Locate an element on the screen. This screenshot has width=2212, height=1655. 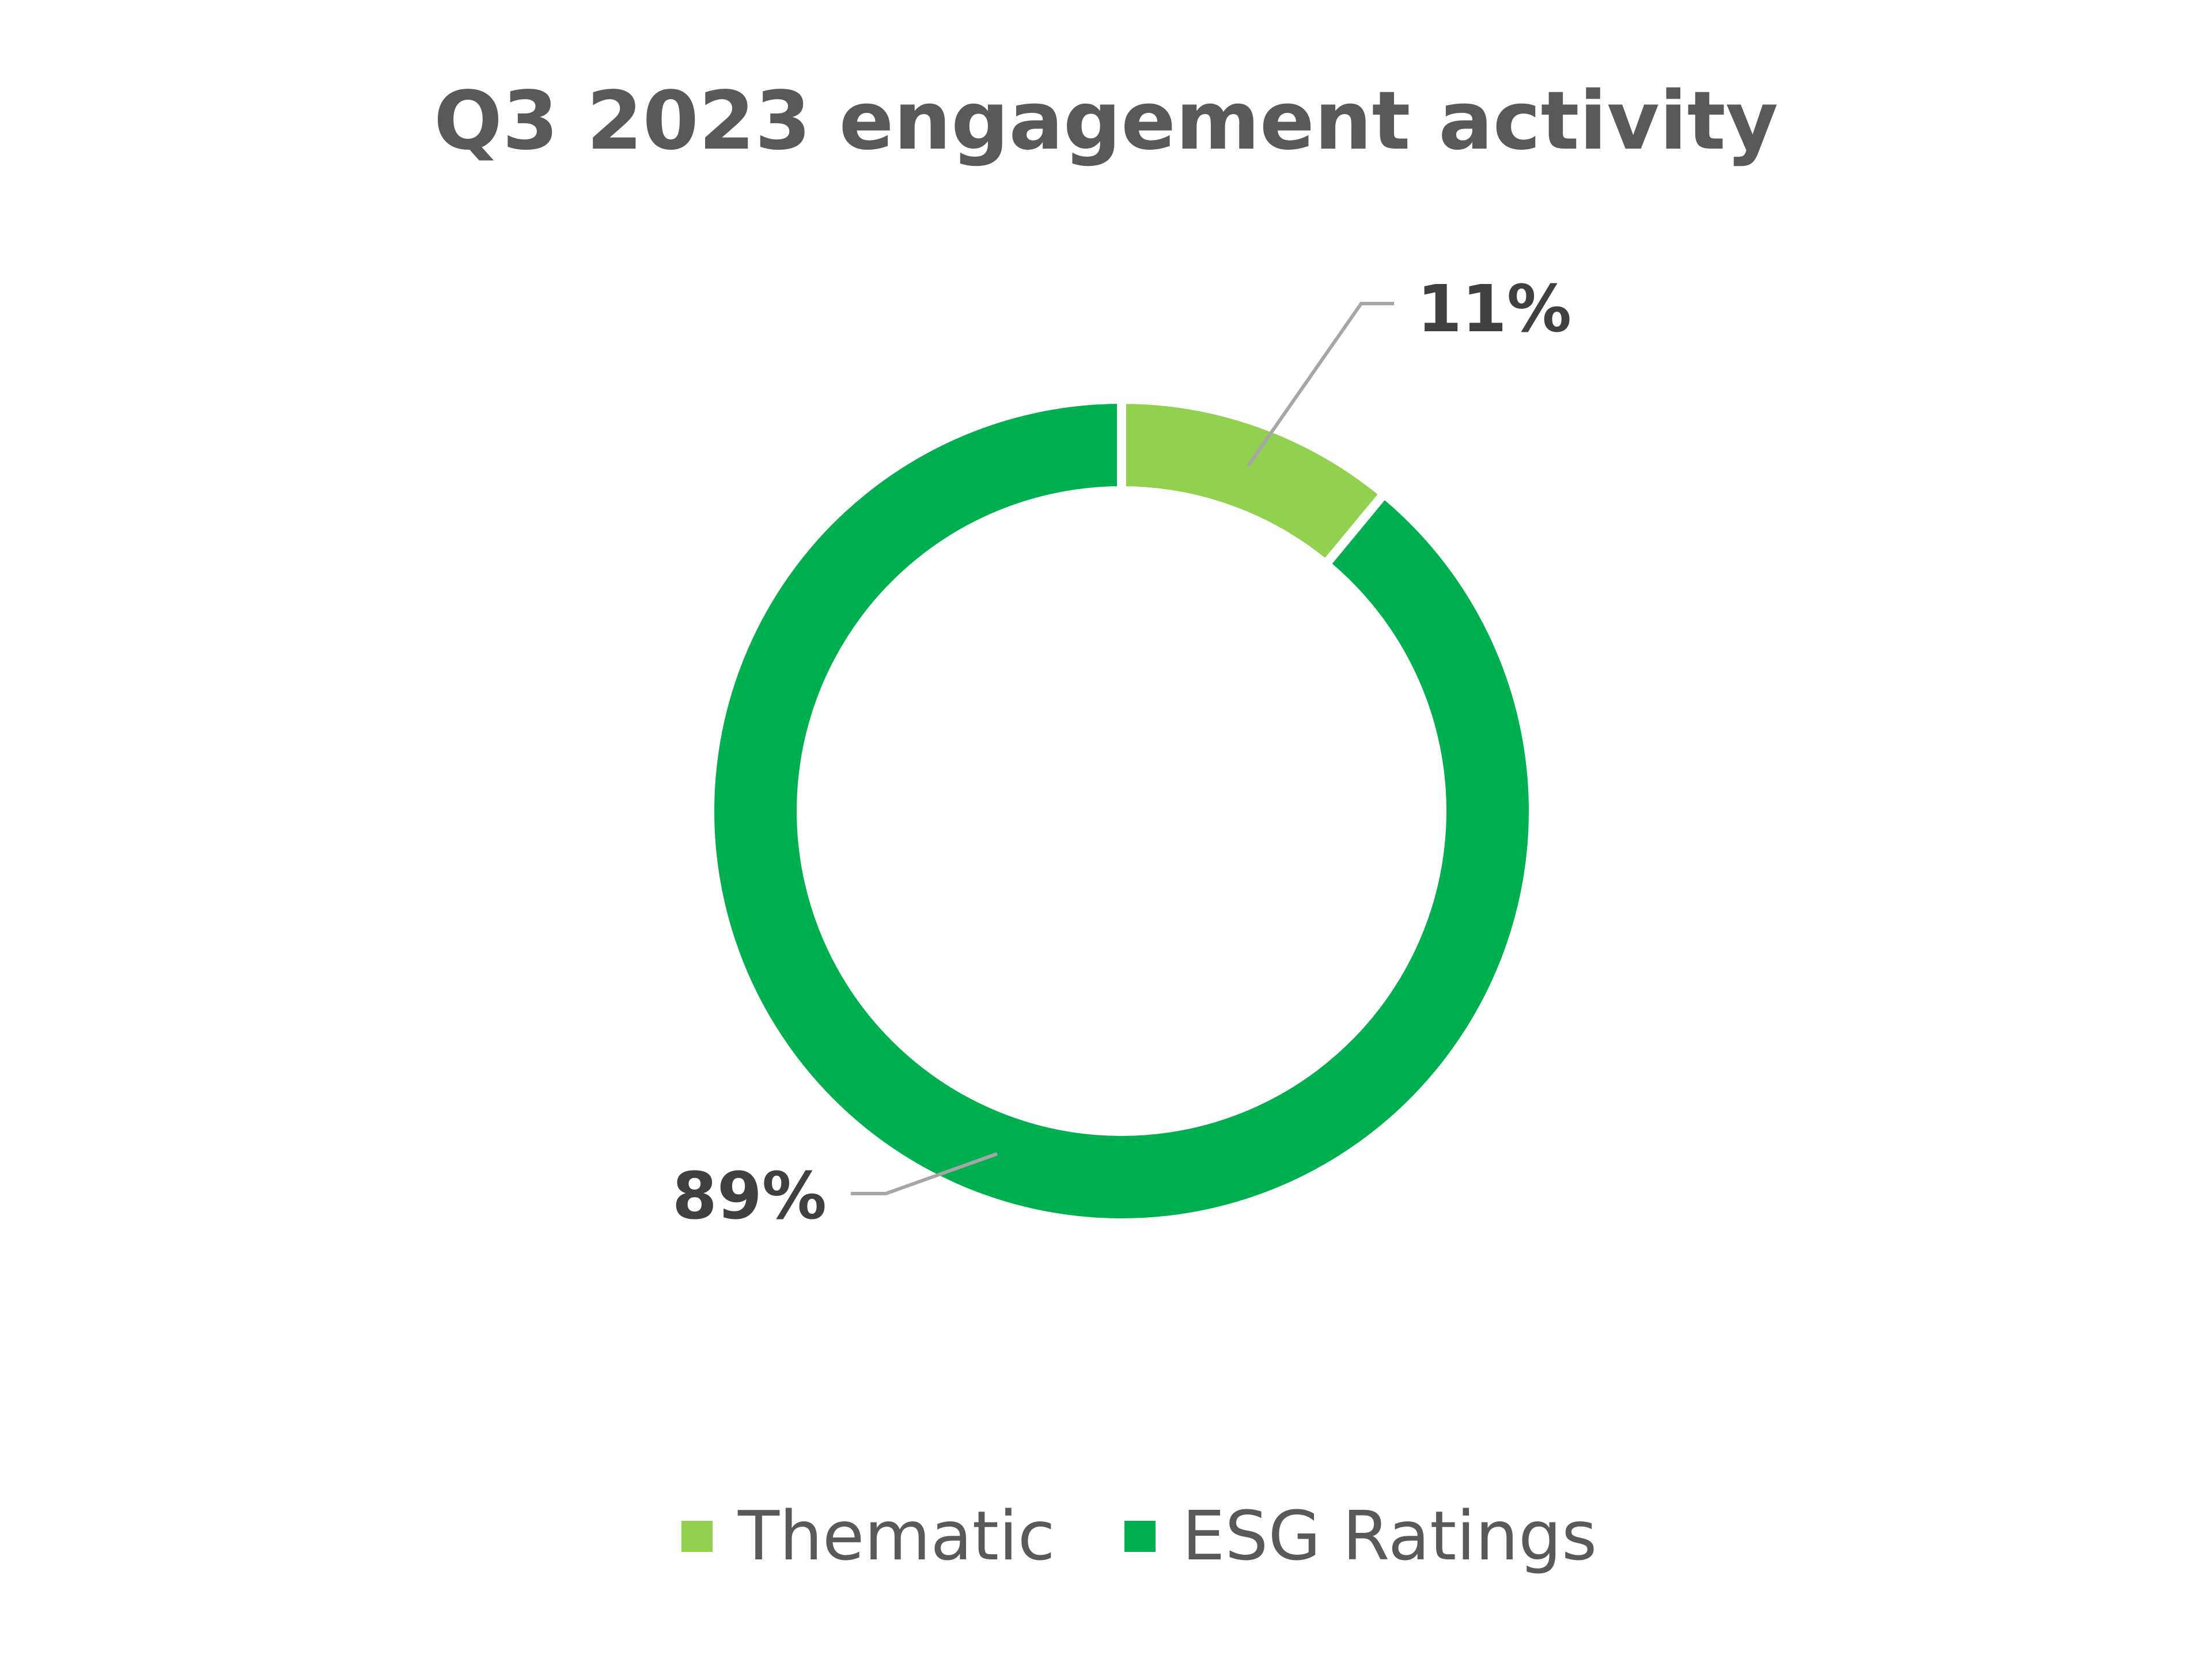
legend-label-esg-ratings: ESG Ratings is located at coordinates (1389, 1536).